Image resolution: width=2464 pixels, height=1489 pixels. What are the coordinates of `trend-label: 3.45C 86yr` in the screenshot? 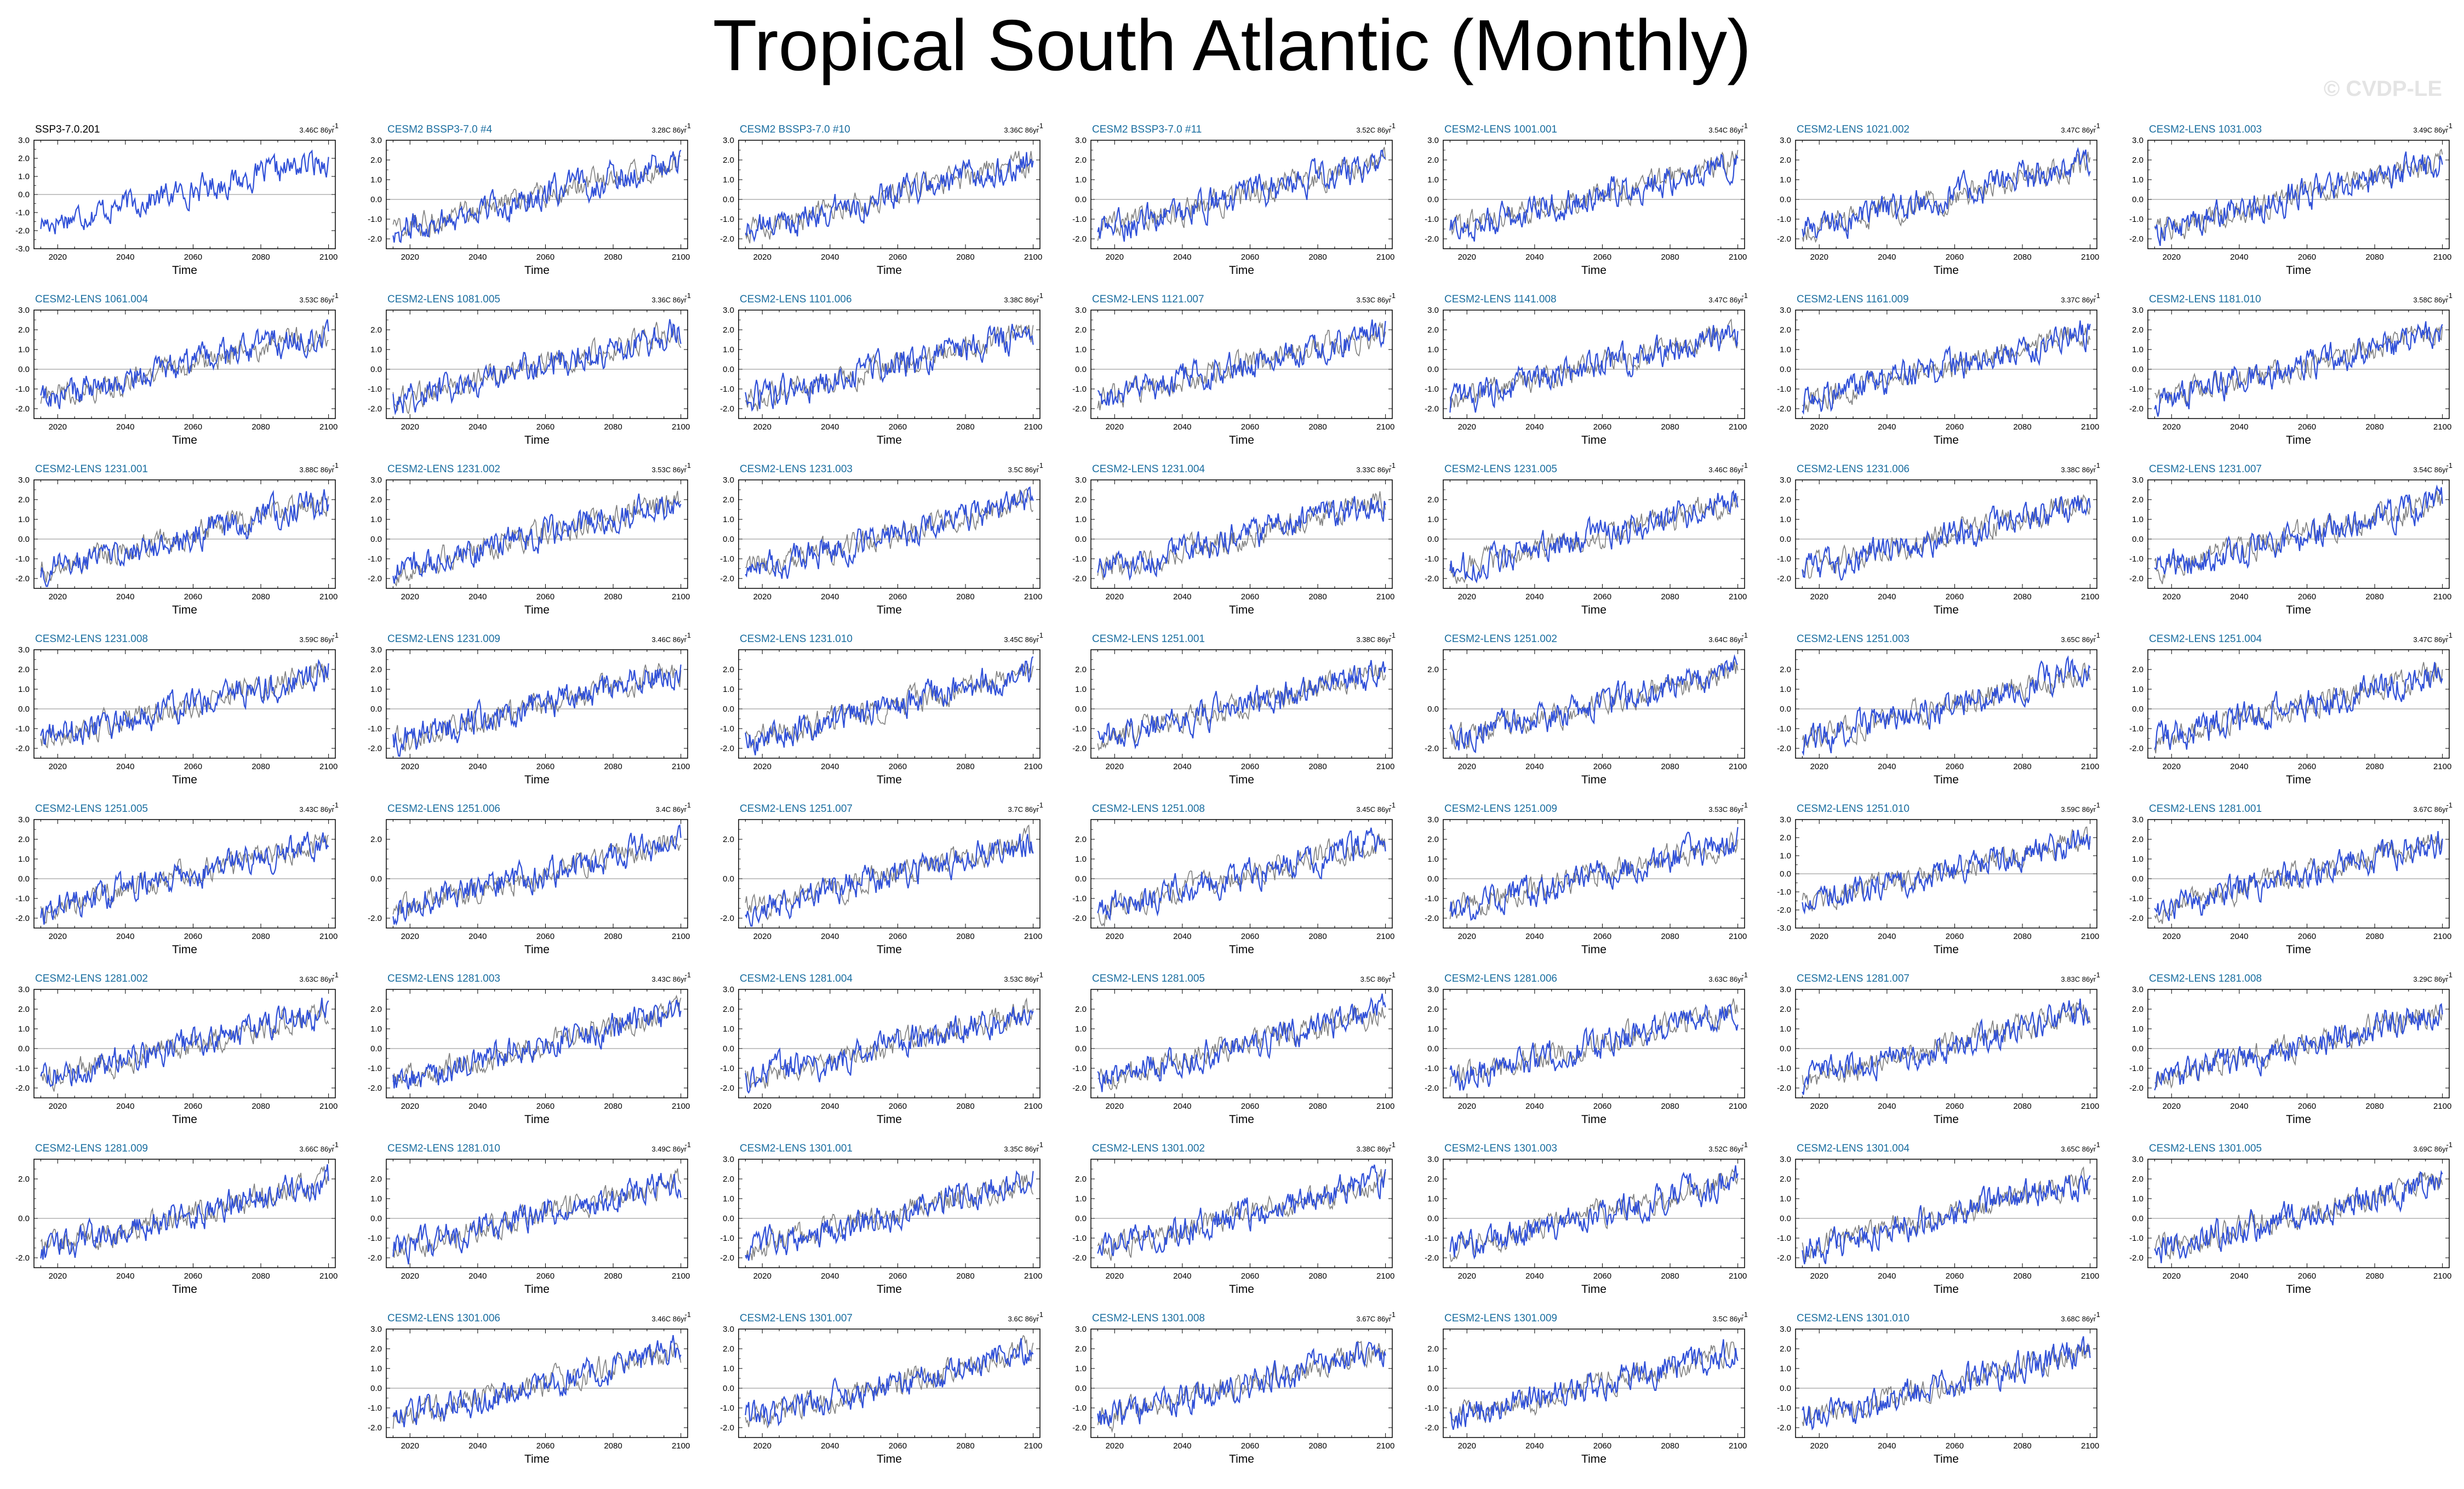 It's located at (1373, 809).